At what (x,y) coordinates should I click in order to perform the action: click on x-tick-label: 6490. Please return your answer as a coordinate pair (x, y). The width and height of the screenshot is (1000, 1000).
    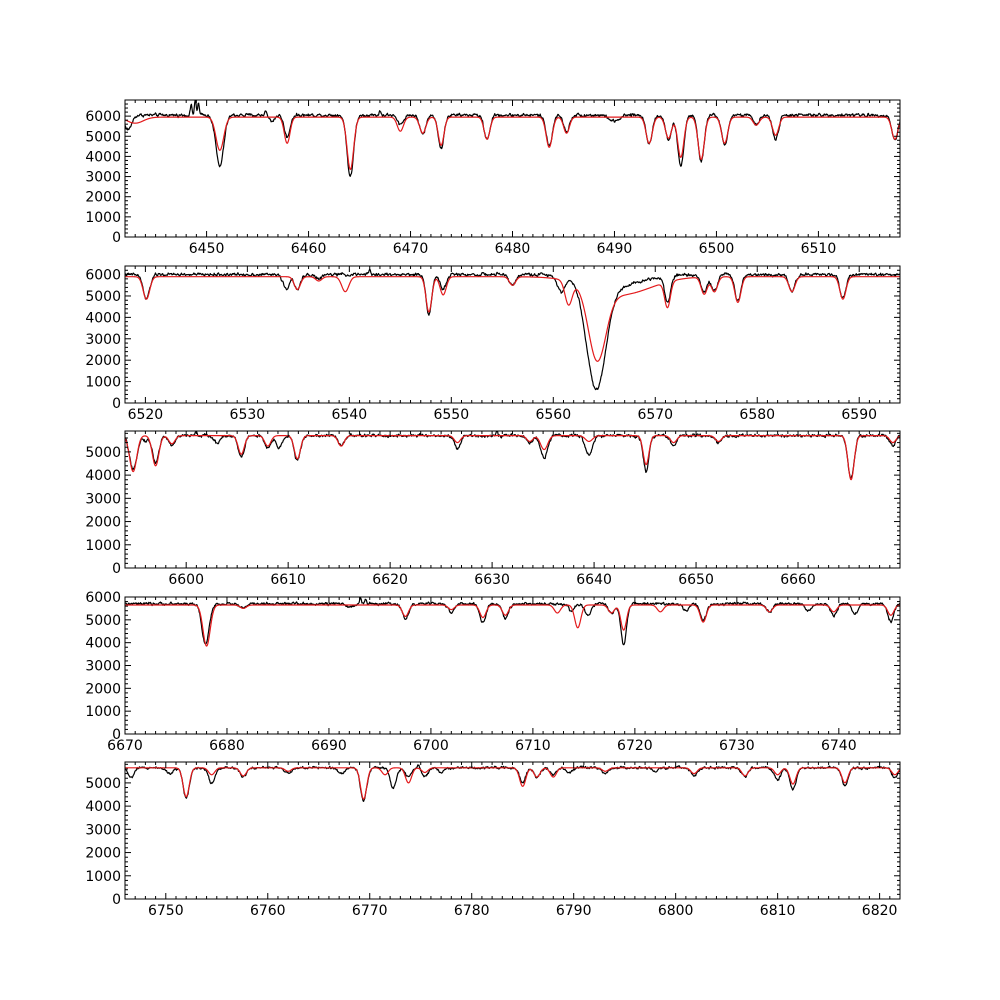
    Looking at the image, I should click on (615, 249).